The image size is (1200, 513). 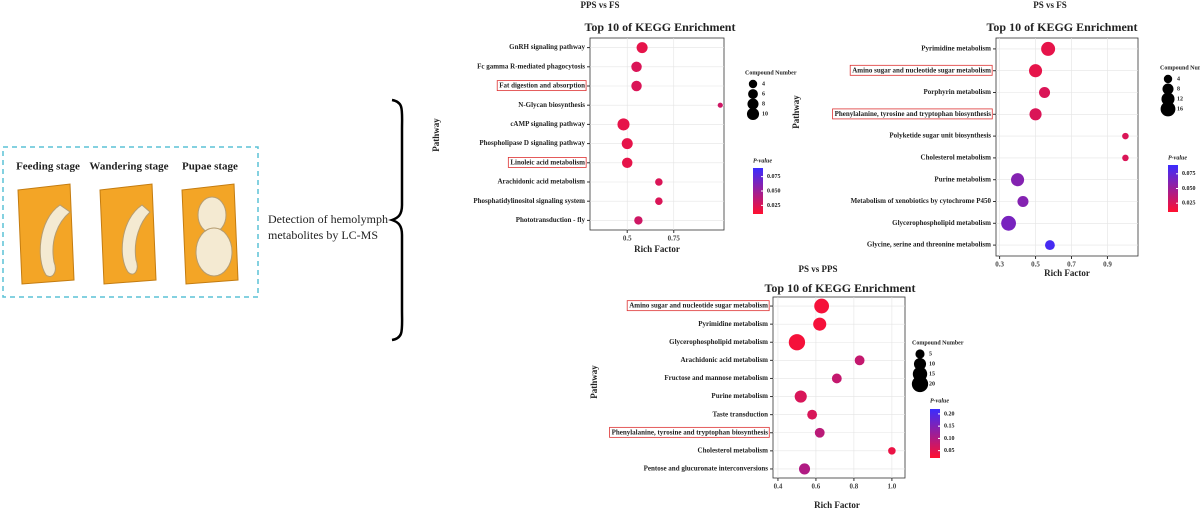 What do you see at coordinates (716, 378) in the screenshot?
I see `y-tick-label: Fructose and mannose metabolism` at bounding box center [716, 378].